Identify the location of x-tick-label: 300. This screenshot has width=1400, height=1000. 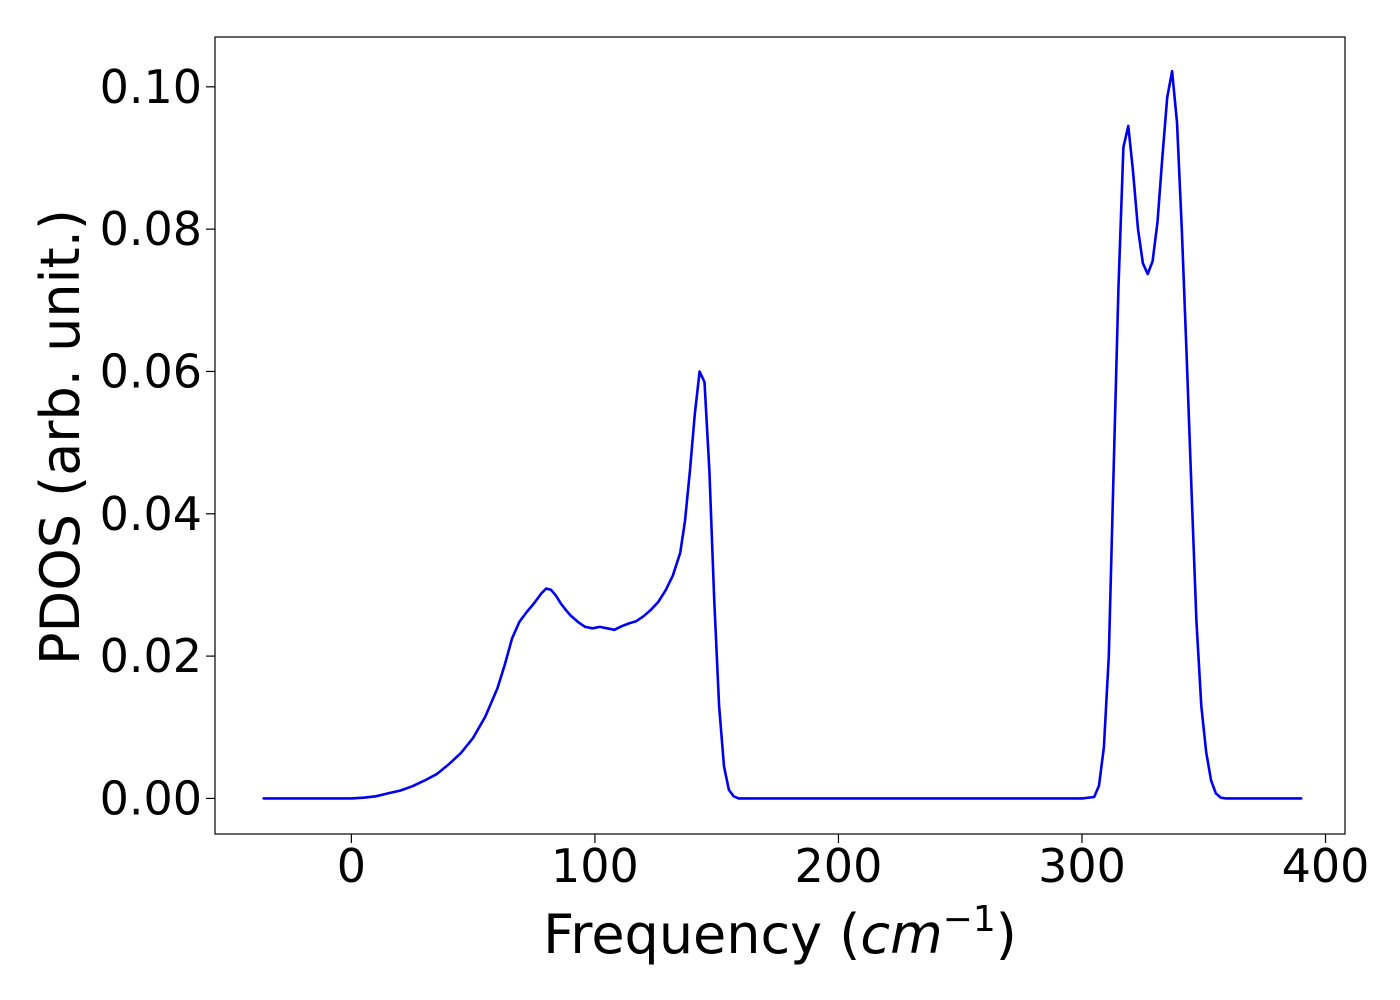
(1082, 866).